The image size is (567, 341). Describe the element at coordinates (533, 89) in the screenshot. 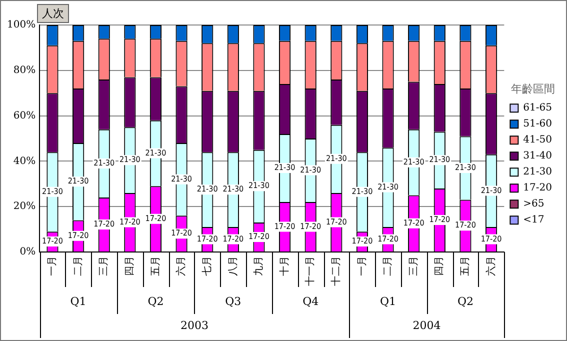

I see `legend-title: 年齡區間` at that location.